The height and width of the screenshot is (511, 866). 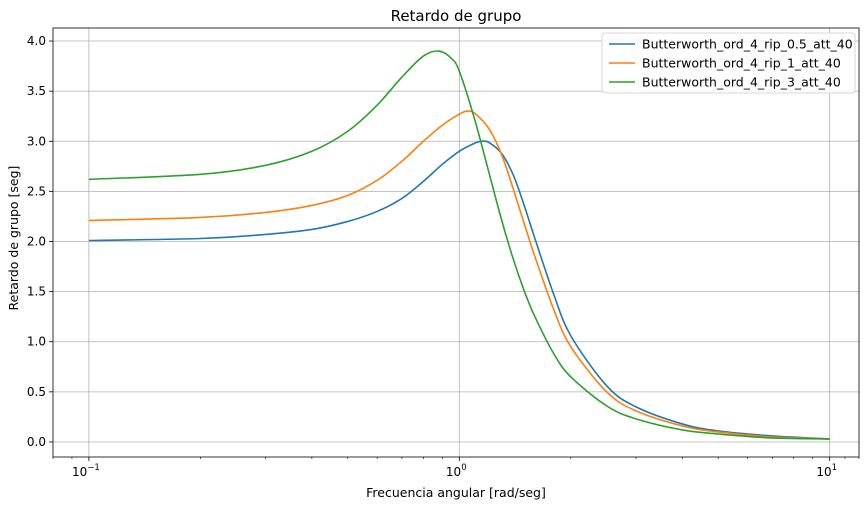 I want to click on y-tick-label: 1.5, so click(x=36, y=292).